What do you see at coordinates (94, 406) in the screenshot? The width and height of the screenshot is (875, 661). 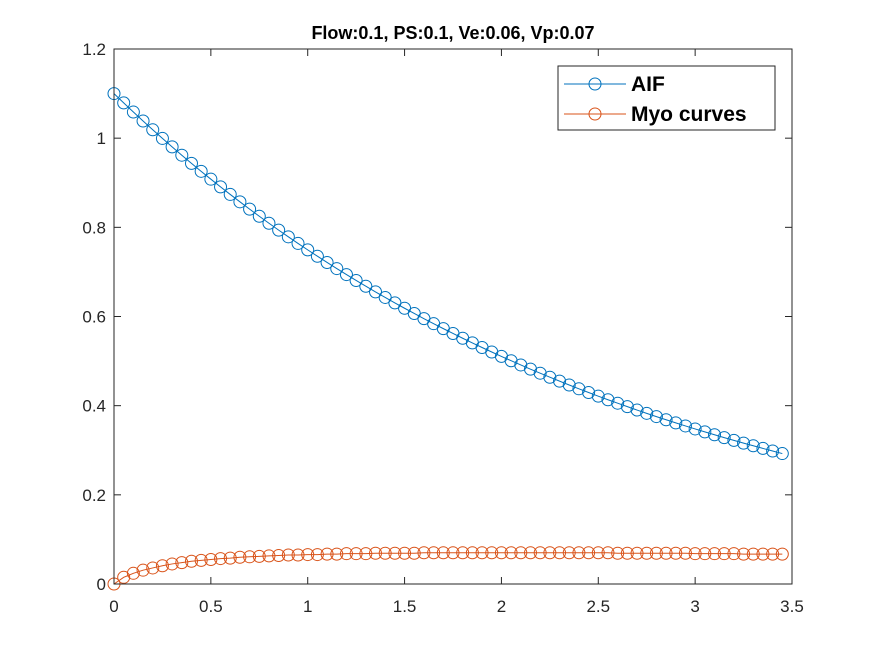 I see `y-tick-label: 0.4` at bounding box center [94, 406].